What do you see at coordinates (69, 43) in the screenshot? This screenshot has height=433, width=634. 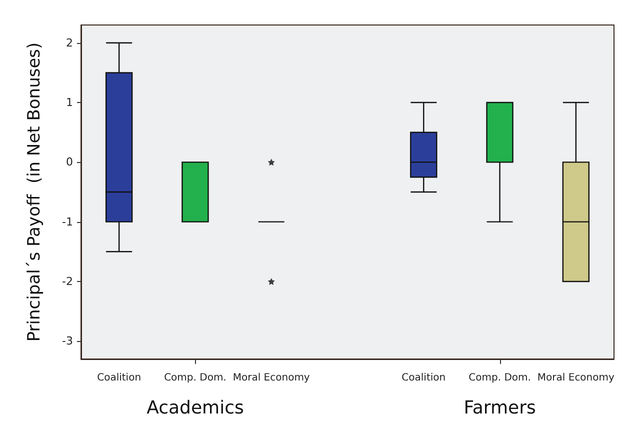 I see `y-tick-label: 2` at bounding box center [69, 43].